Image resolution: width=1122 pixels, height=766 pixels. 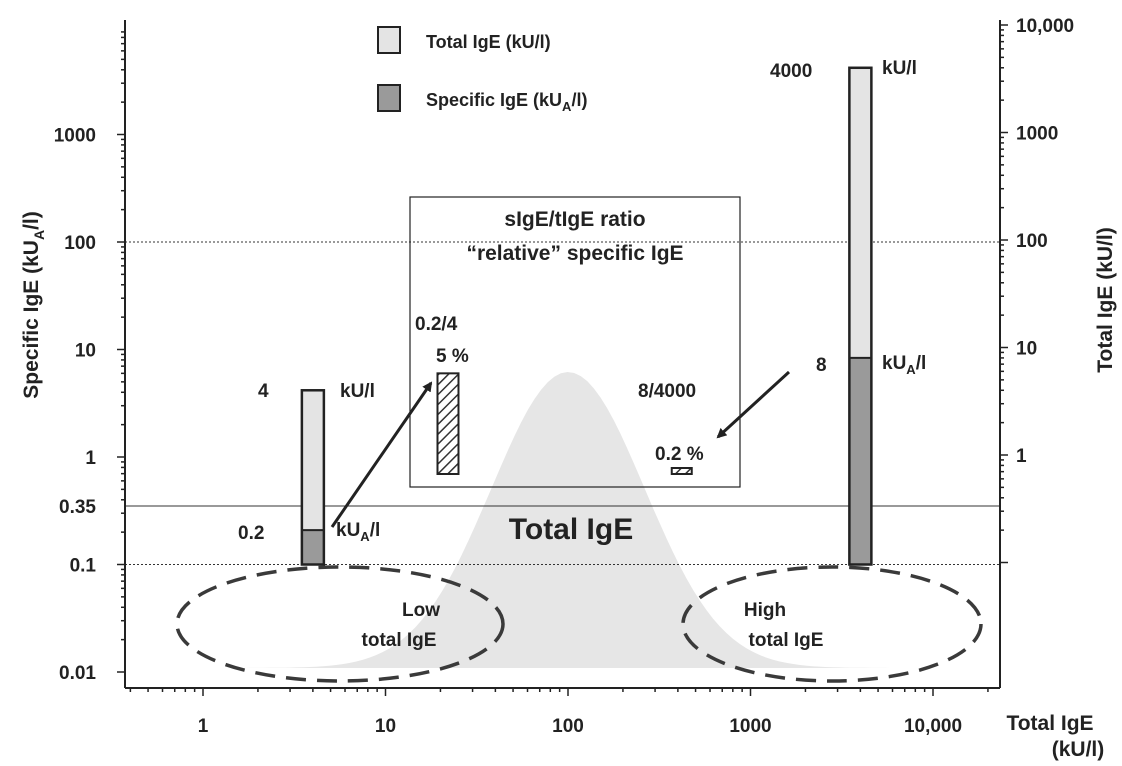 What do you see at coordinates (31, 220) in the screenshot?
I see `left-axis-title-end: /l)` at bounding box center [31, 220].